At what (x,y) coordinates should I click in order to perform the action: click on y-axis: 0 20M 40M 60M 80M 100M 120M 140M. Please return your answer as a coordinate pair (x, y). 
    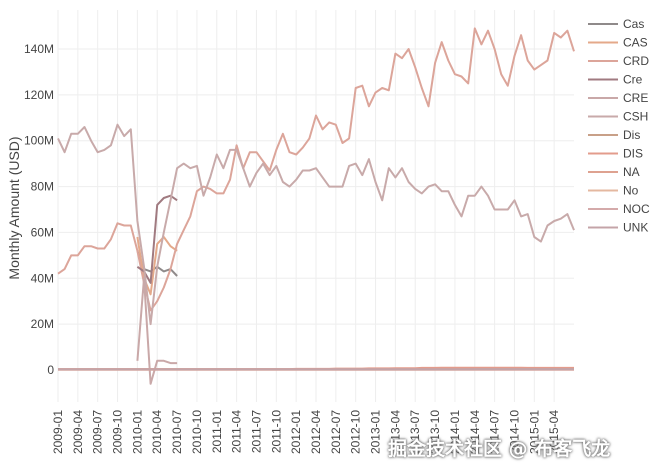
    Looking at the image, I should click on (39, 209).